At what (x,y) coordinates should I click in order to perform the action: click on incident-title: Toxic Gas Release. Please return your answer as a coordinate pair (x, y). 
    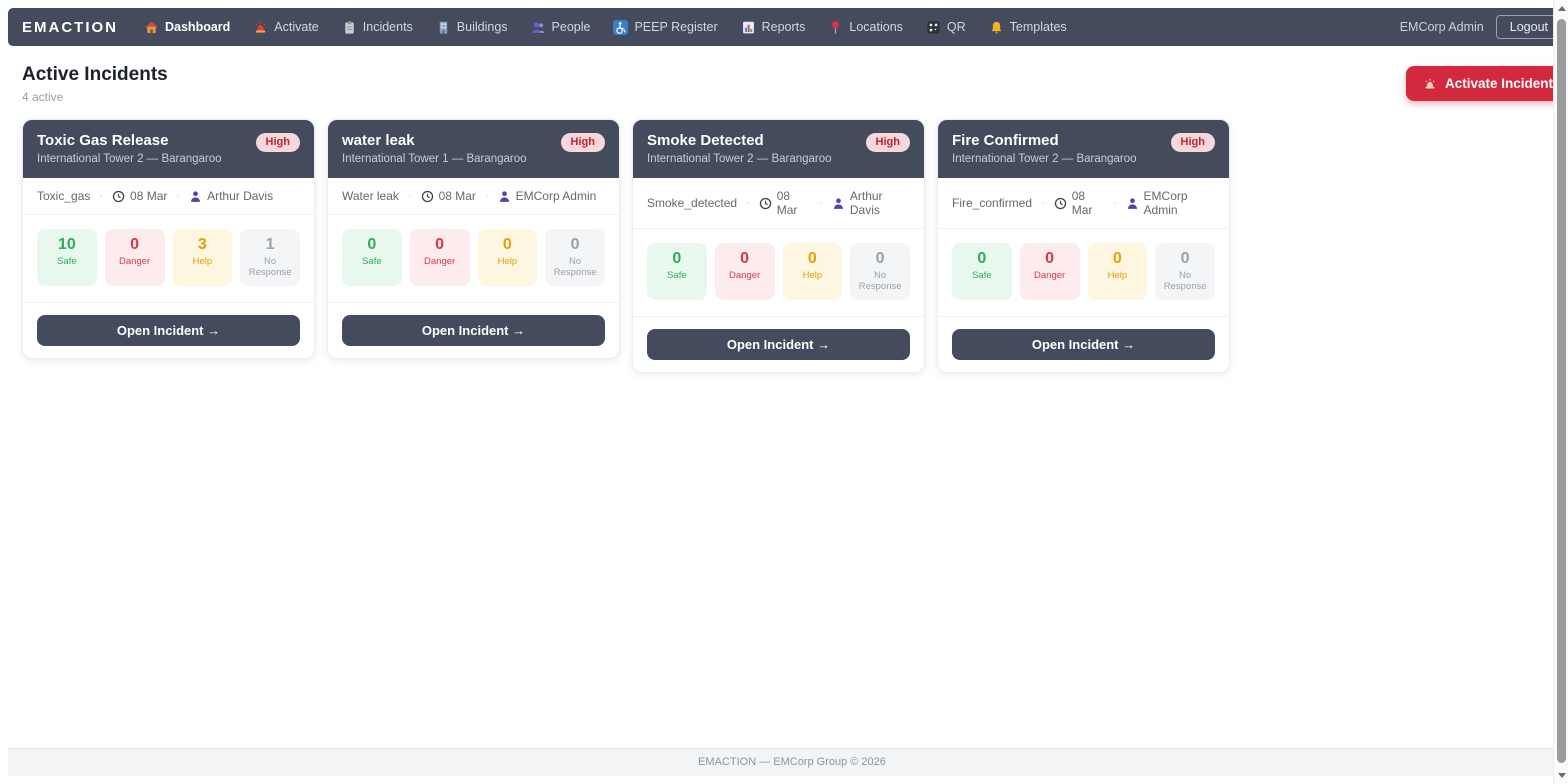
    Looking at the image, I should click on (103, 140).